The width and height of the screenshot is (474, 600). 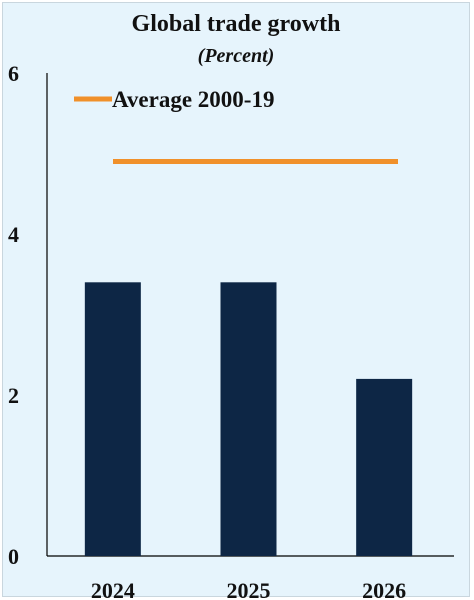 What do you see at coordinates (13, 73) in the screenshot?
I see `y-tick-label: 6` at bounding box center [13, 73].